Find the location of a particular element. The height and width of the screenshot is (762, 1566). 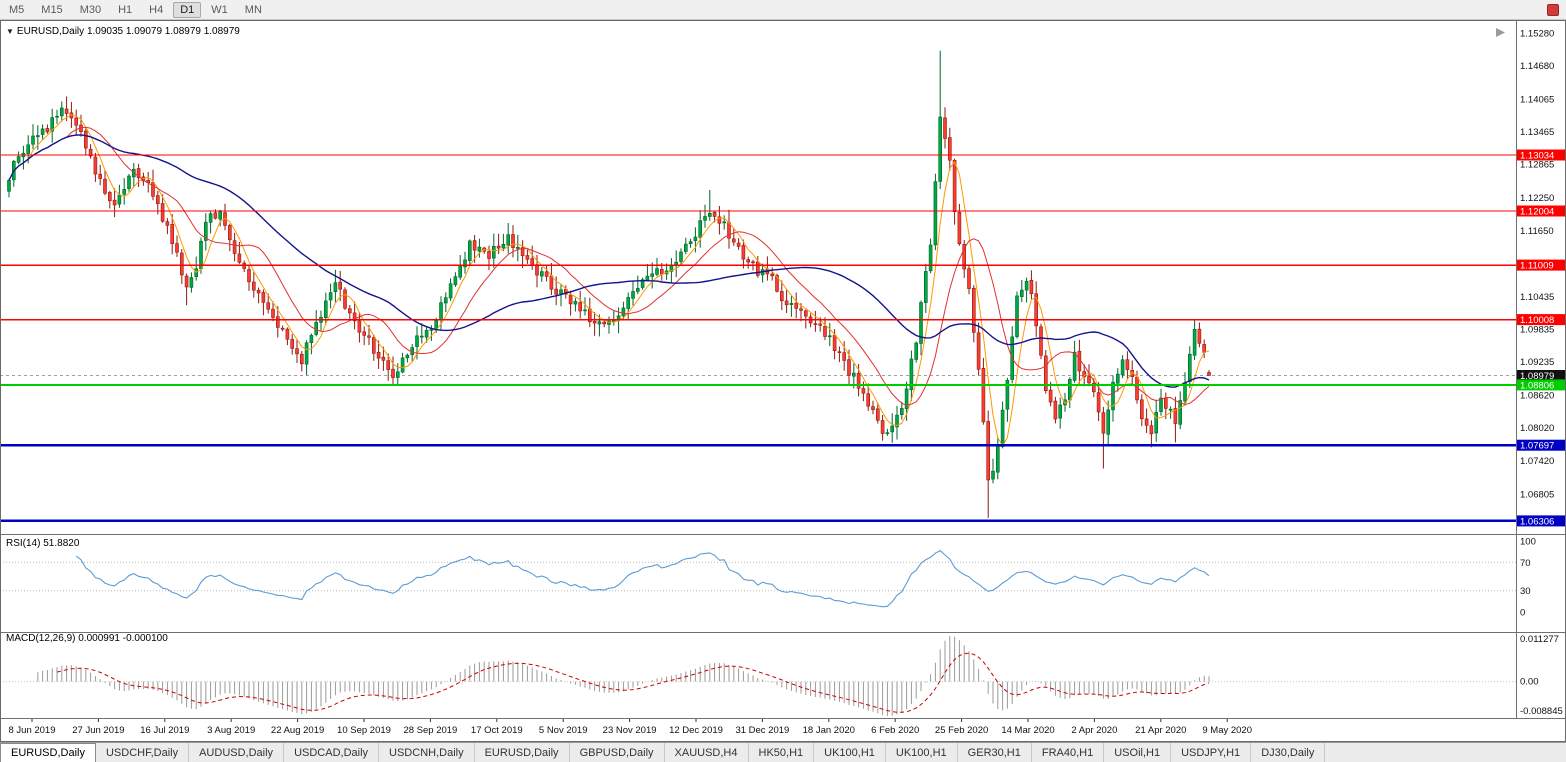

svg-text: 1.09835 is located at coordinates (1537, 330).